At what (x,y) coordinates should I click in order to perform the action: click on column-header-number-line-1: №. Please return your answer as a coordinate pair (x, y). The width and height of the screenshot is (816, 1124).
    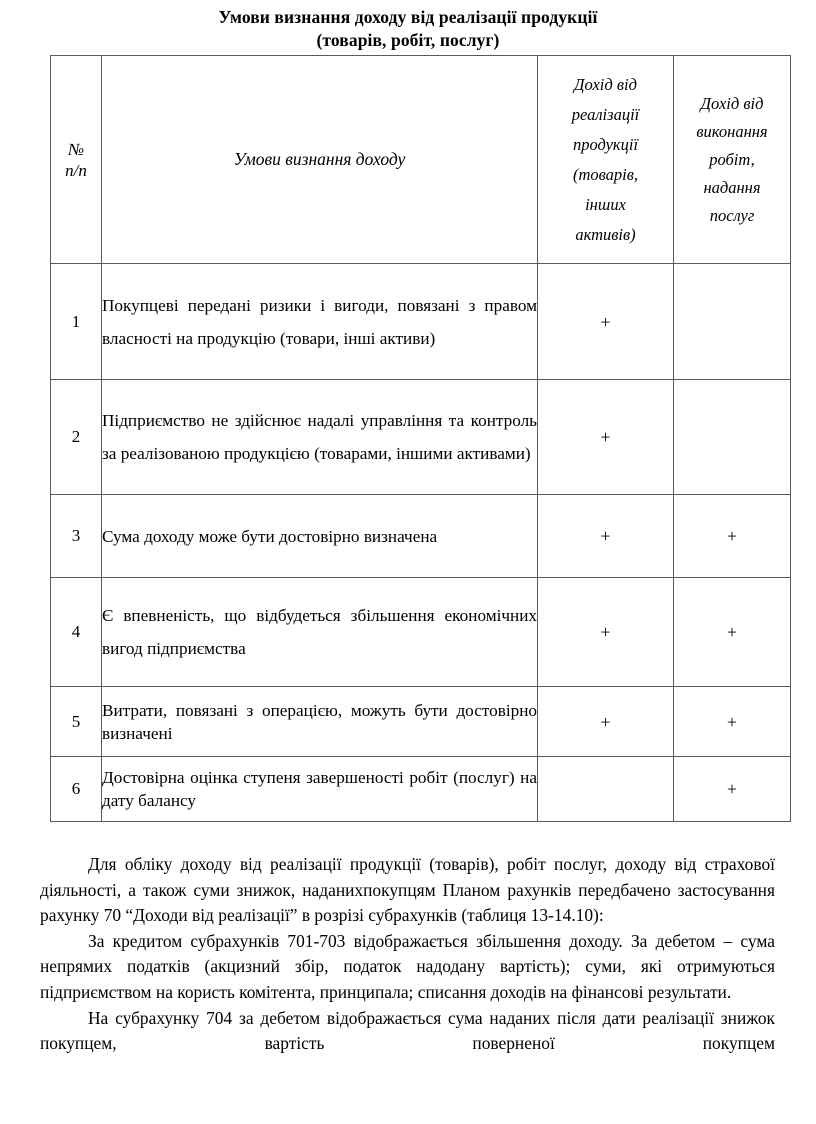
    Looking at the image, I should click on (76, 149).